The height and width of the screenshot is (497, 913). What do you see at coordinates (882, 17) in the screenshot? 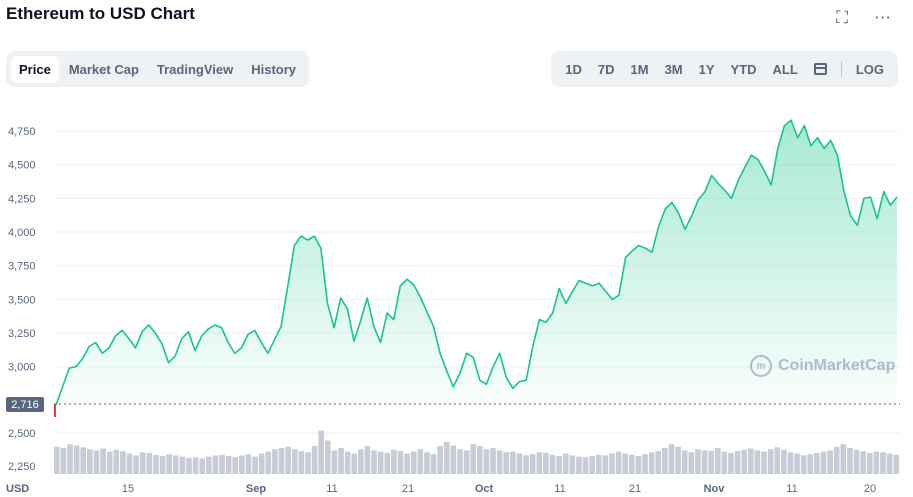
I see `more-icon: ⋯` at bounding box center [882, 17].